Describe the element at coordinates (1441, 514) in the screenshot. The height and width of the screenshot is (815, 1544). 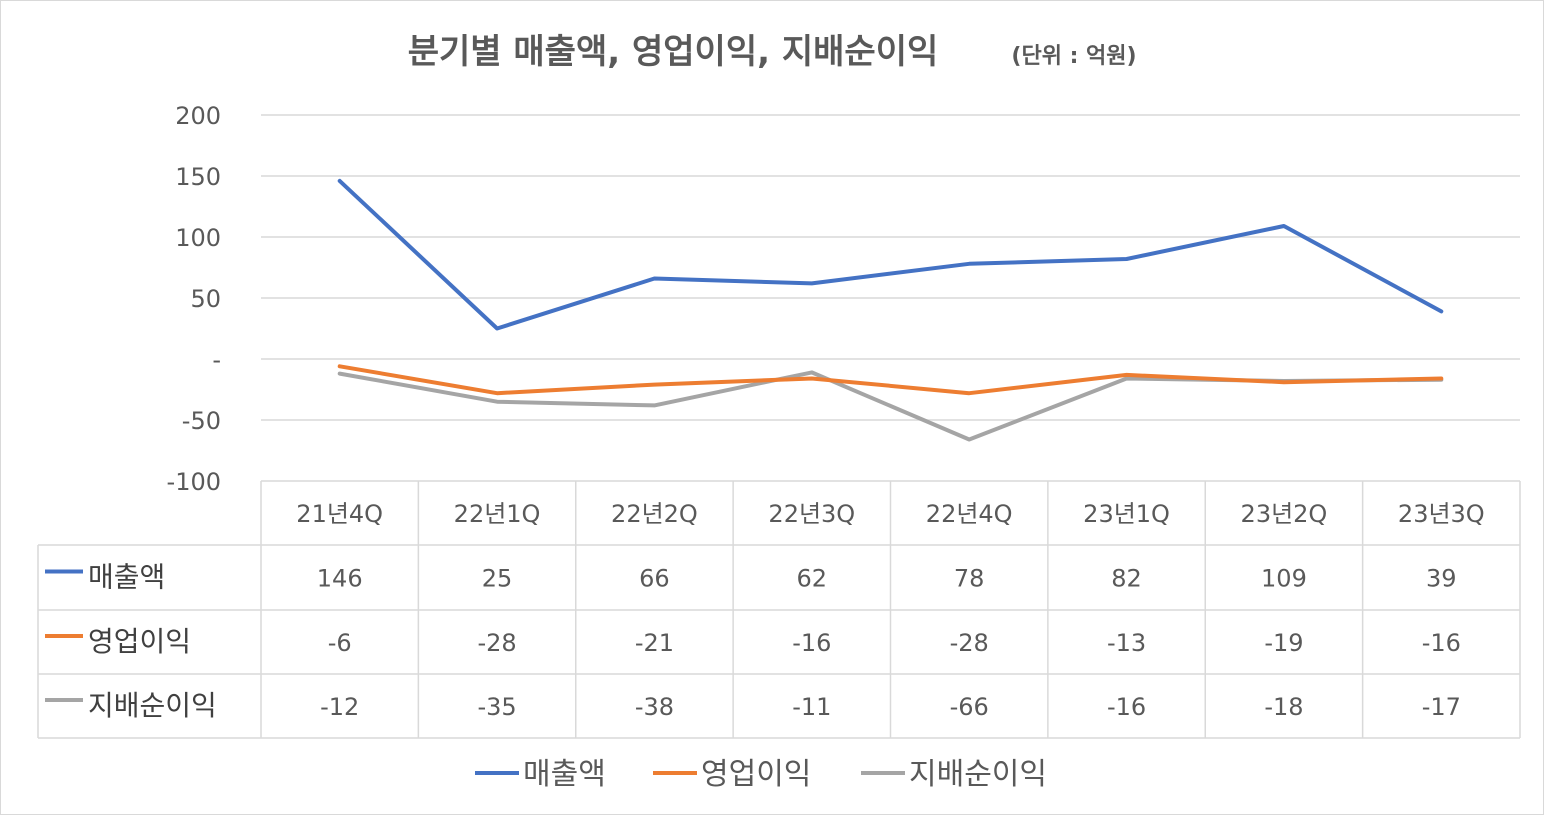
I see `table-category-label: 23년3Q` at that location.